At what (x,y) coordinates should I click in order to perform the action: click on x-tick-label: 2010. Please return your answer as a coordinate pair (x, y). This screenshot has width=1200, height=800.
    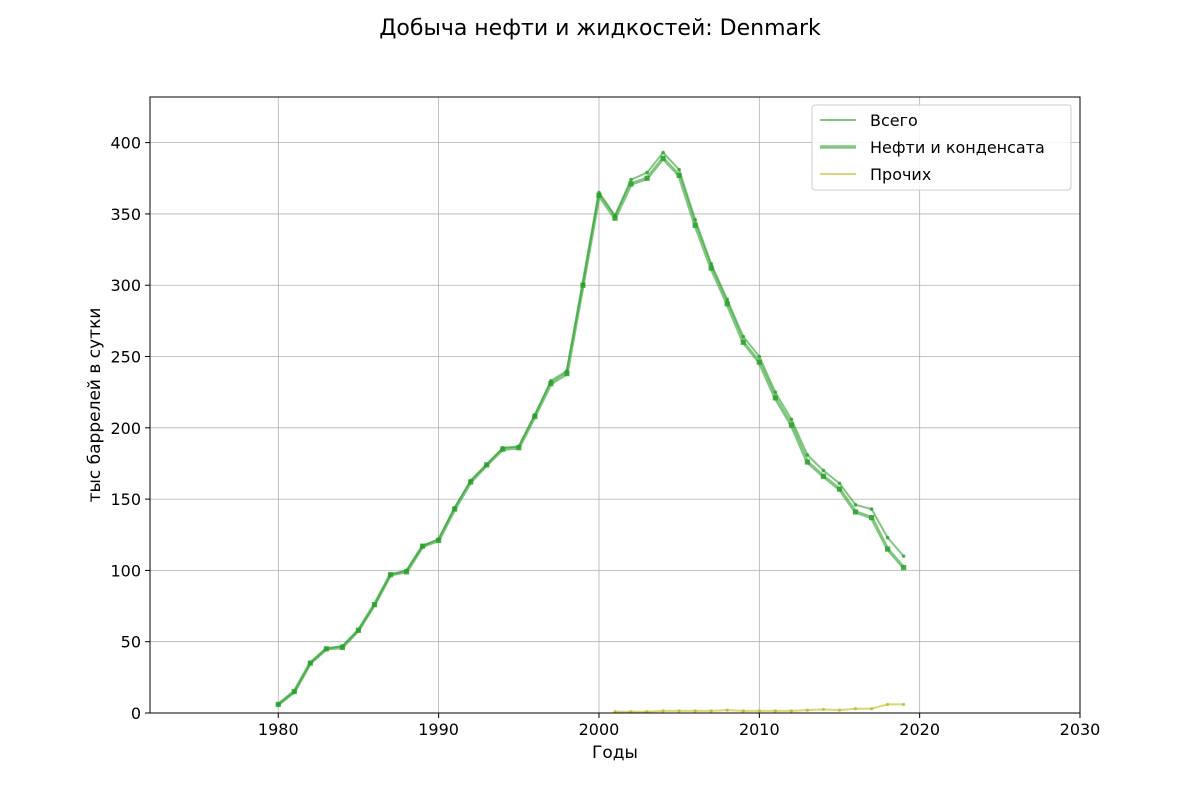
    Looking at the image, I should click on (759, 729).